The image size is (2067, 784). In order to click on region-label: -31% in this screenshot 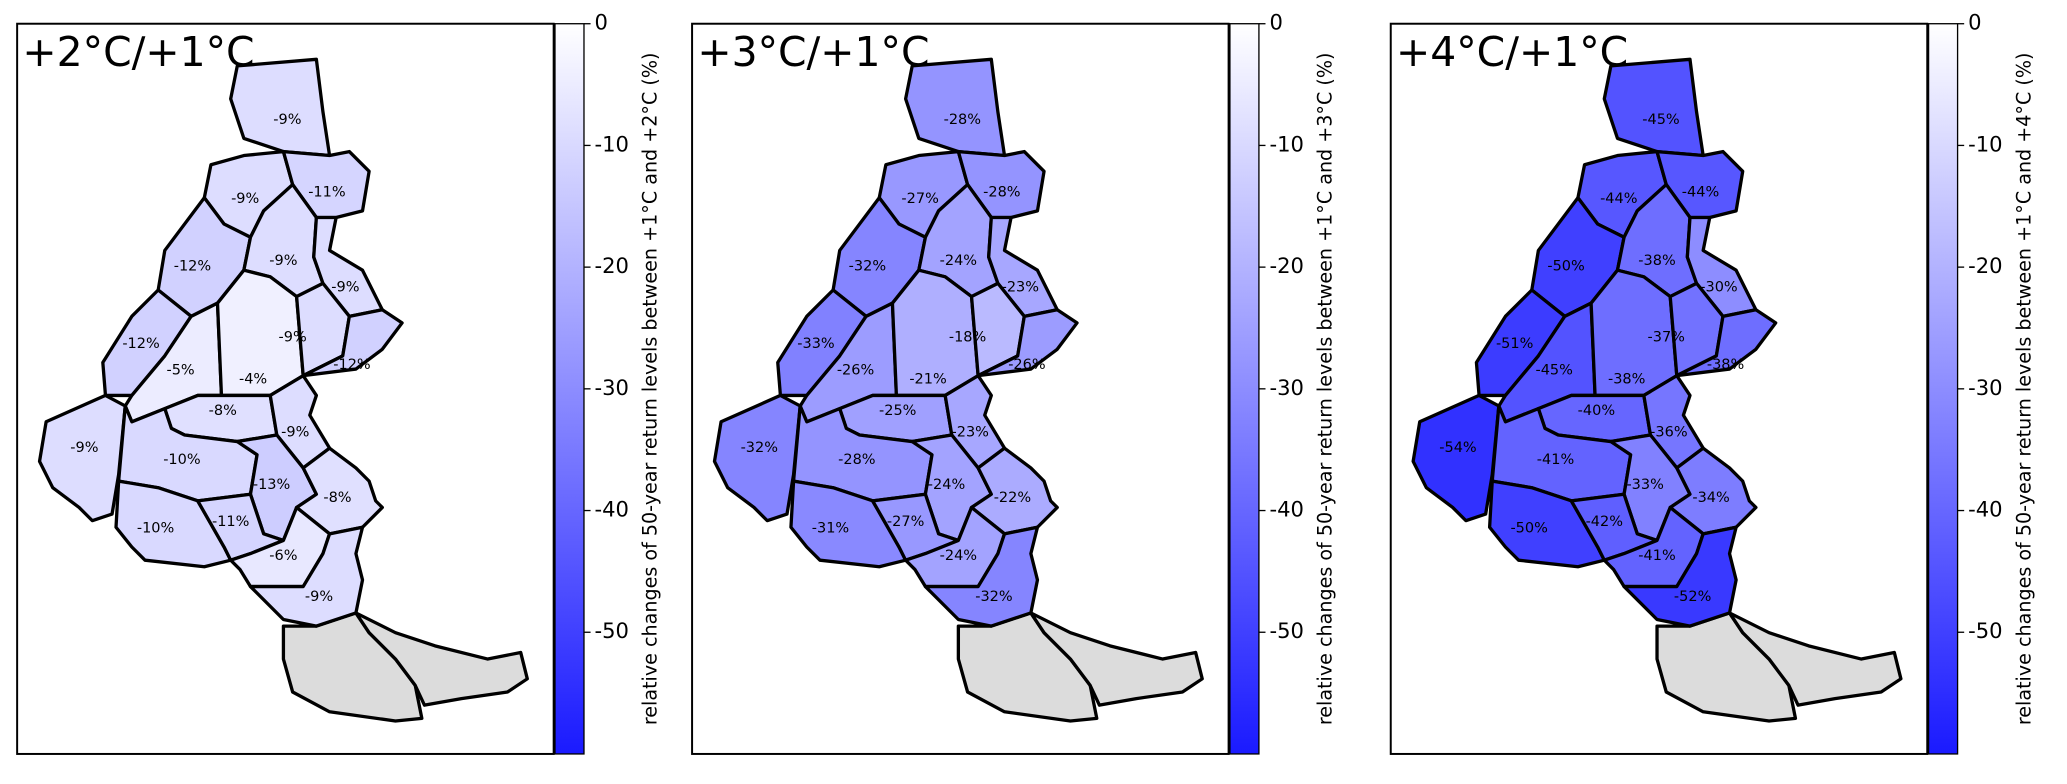, I will do `click(830, 529)`.